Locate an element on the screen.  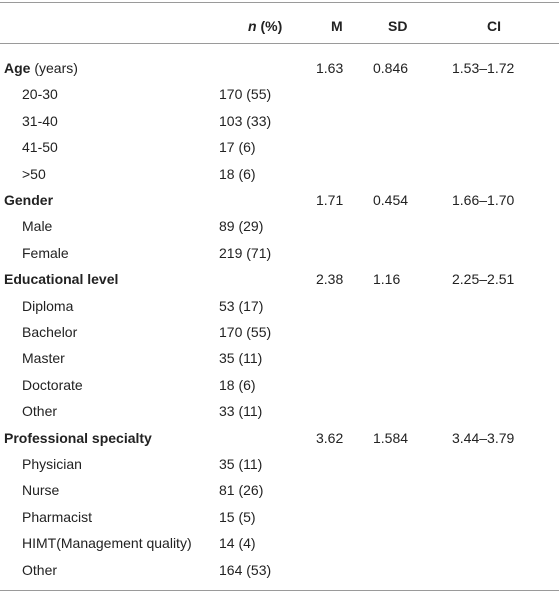
item-n: 17 (6) is located at coordinates (237, 147).